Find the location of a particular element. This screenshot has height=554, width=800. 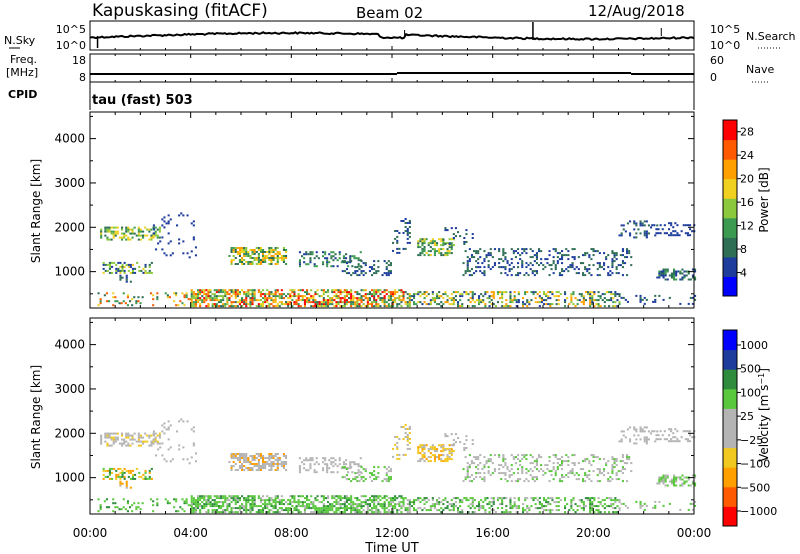

colorbar-tick-label: −1000 is located at coordinates (758, 511).